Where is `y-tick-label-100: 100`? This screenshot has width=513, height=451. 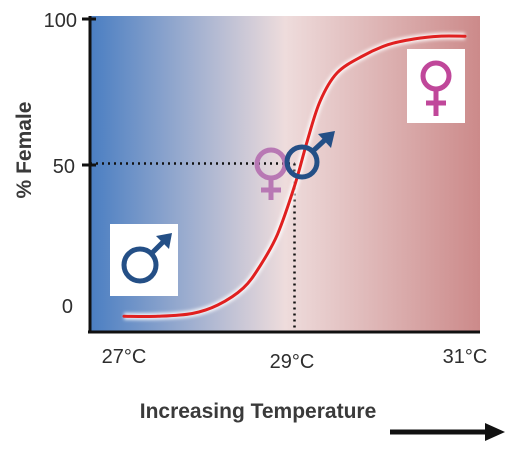 y-tick-label-100: 100 is located at coordinates (60, 21).